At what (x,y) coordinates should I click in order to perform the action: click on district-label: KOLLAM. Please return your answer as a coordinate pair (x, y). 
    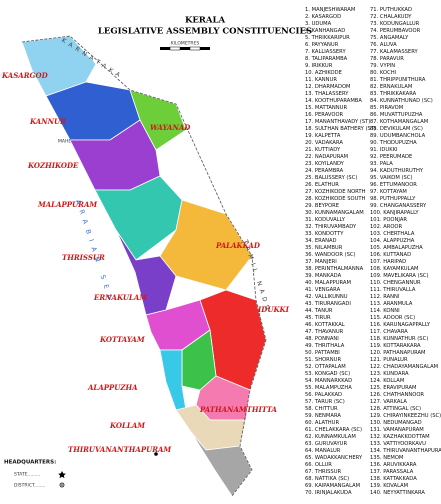
    Looking at the image, I should click on (127, 425).